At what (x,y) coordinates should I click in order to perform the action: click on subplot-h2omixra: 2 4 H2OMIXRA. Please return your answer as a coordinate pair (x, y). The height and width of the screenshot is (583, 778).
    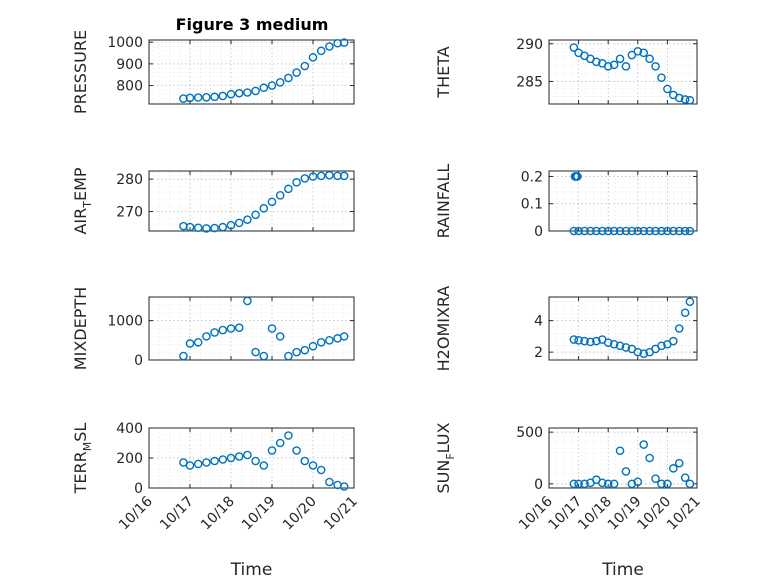
    Looking at the image, I should click on (566, 329).